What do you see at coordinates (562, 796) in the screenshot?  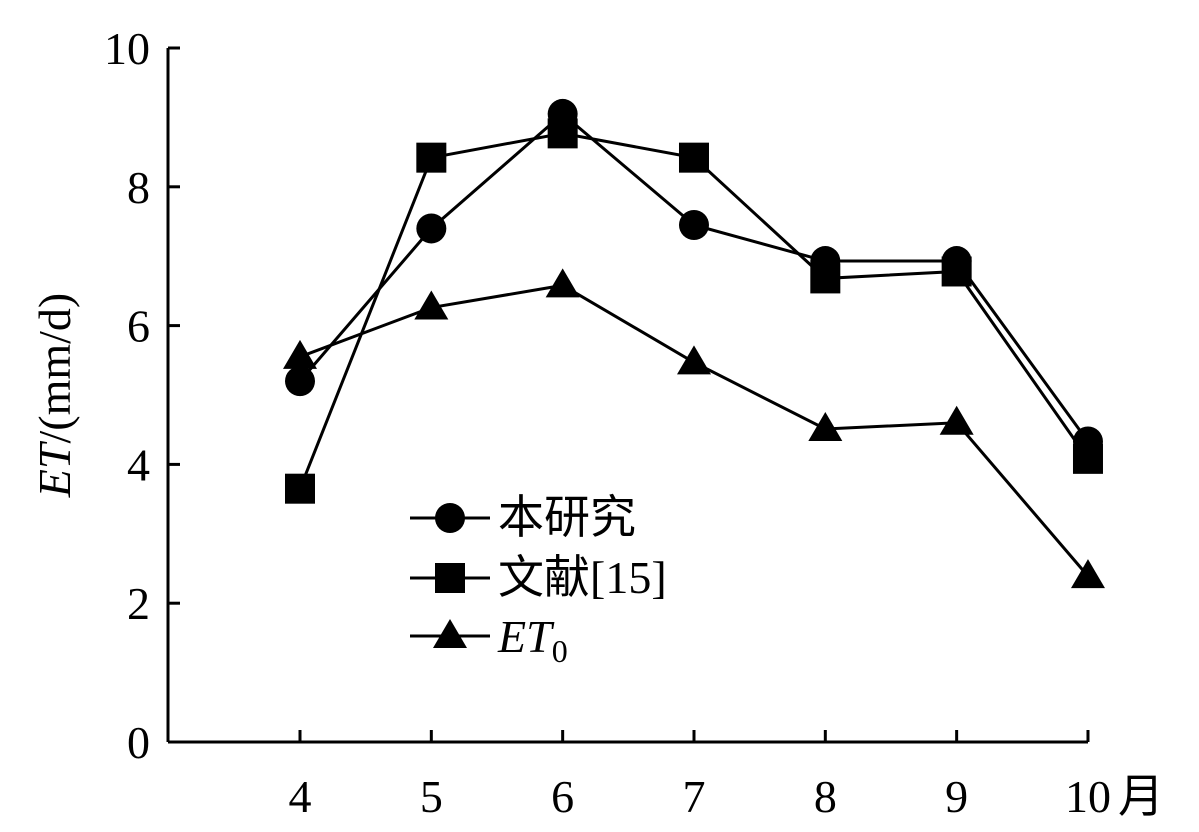 I see `x-tick-label-6: 6` at bounding box center [562, 796].